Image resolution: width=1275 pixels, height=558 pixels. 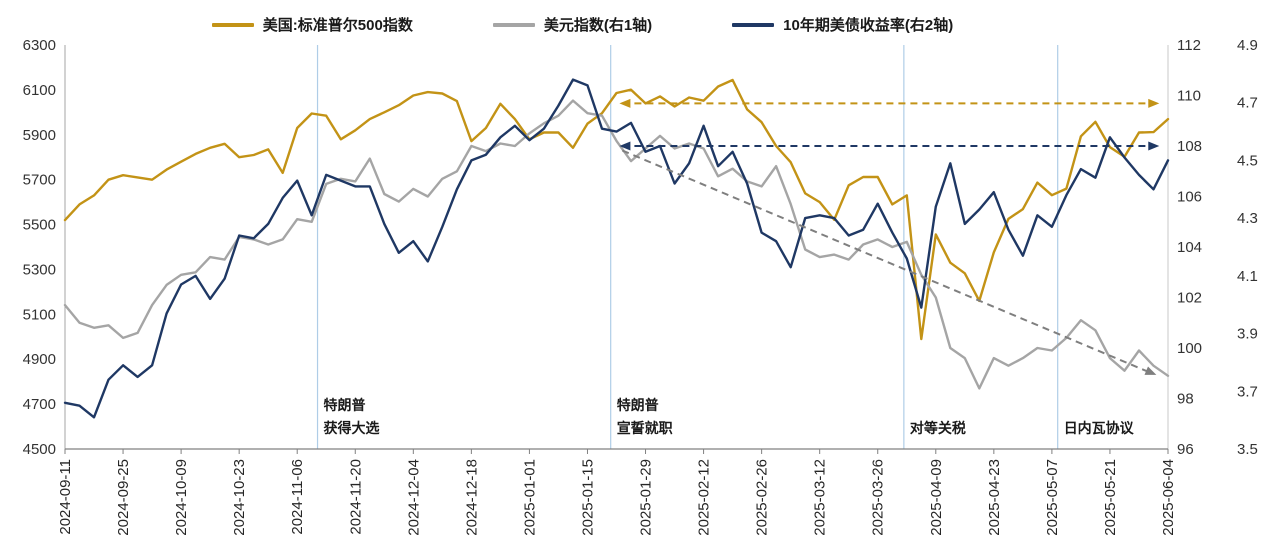 What do you see at coordinates (39, 90) in the screenshot?
I see `left-axis-tick-label: 6100` at bounding box center [39, 90].